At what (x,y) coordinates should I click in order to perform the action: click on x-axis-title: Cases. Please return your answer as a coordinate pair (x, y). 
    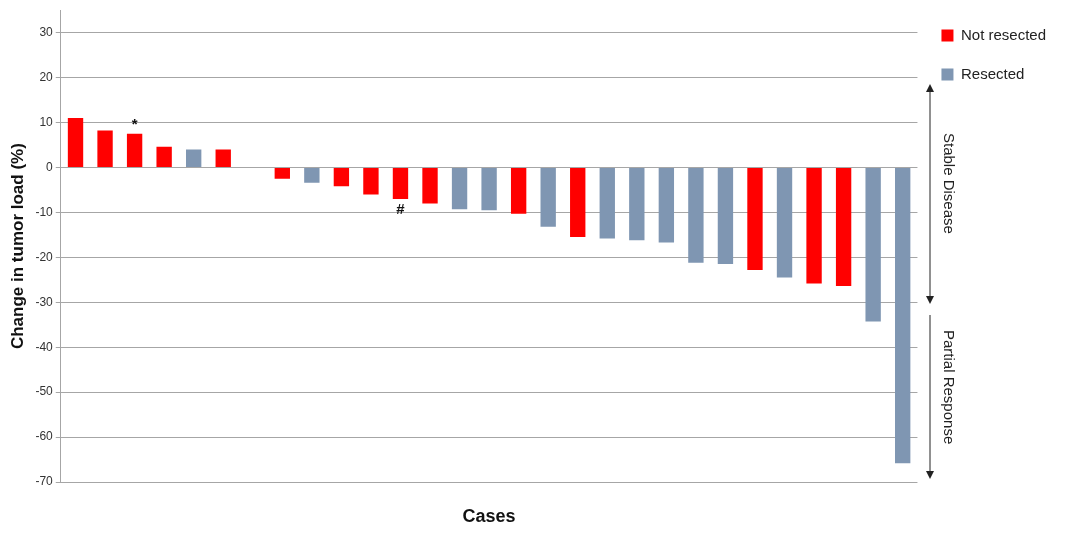
    Looking at the image, I should click on (489, 516).